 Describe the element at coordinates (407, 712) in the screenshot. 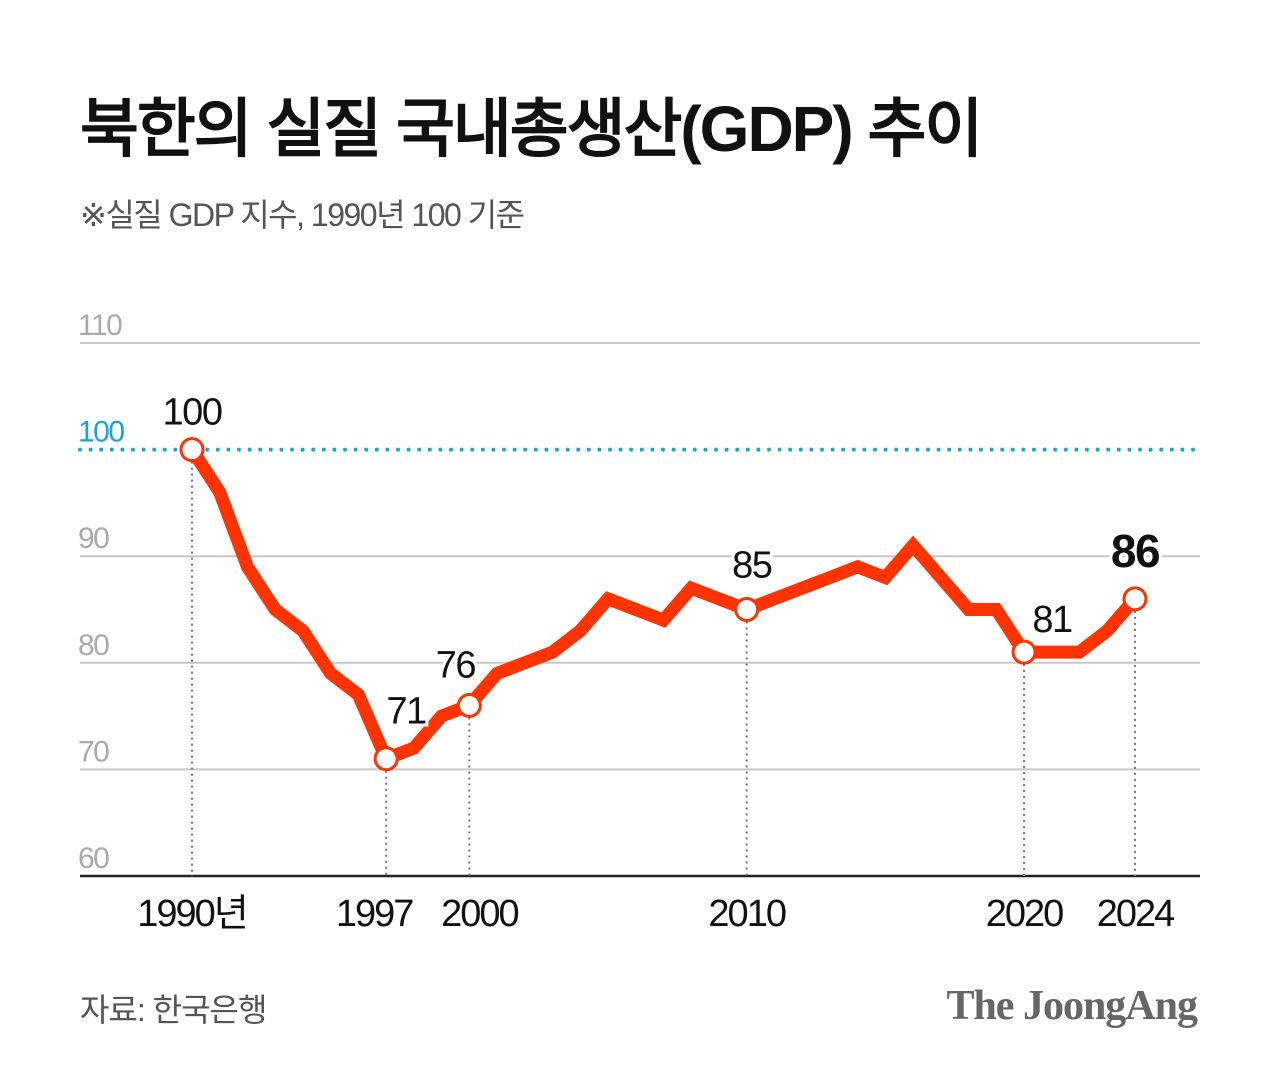

I see `data-label: 71` at that location.